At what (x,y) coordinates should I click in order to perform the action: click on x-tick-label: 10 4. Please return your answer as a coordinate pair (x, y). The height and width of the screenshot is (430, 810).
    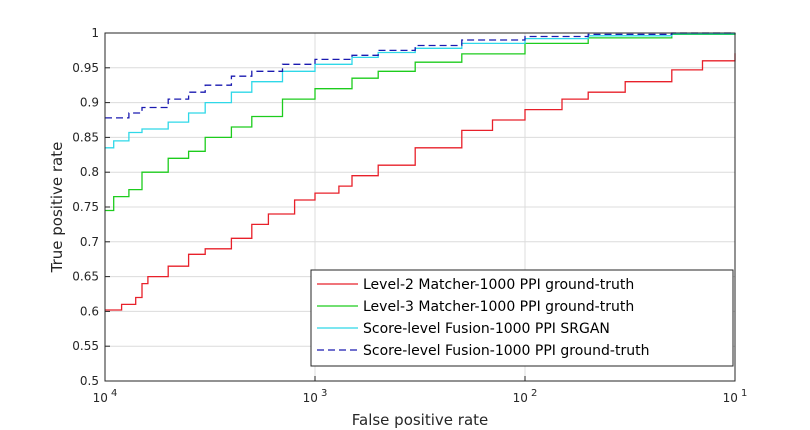
    Looking at the image, I should click on (105, 396).